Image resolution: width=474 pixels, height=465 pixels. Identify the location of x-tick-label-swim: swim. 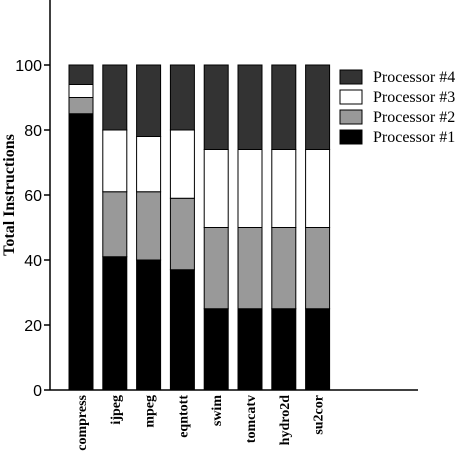
(217, 410).